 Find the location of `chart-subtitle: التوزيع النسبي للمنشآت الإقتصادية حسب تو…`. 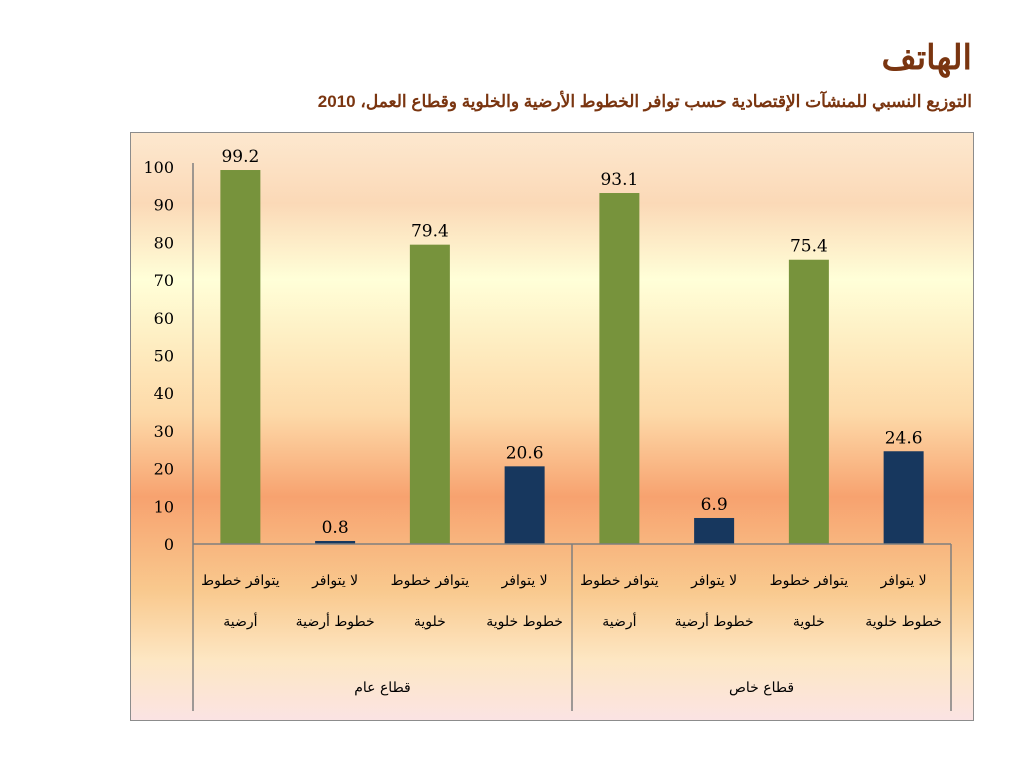

chart-subtitle: التوزيع النسبي للمنشآت الإقتصادية حسب تو… is located at coordinates (644, 101).